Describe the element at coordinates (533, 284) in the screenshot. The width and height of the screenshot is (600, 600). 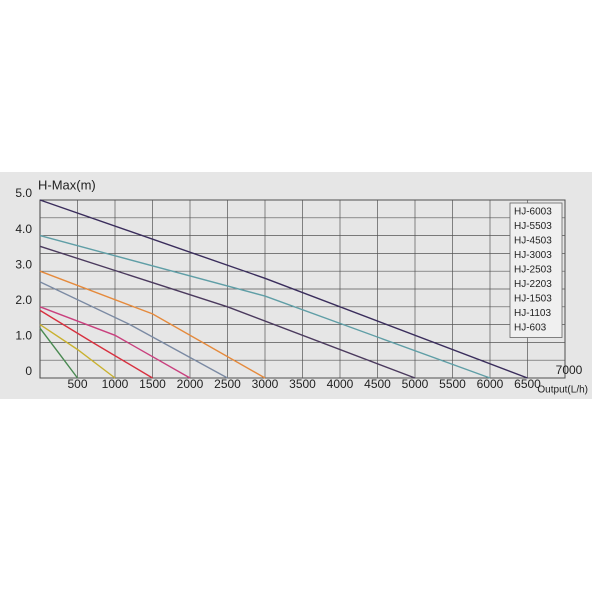
I see `legend-label: HJ-2203` at that location.